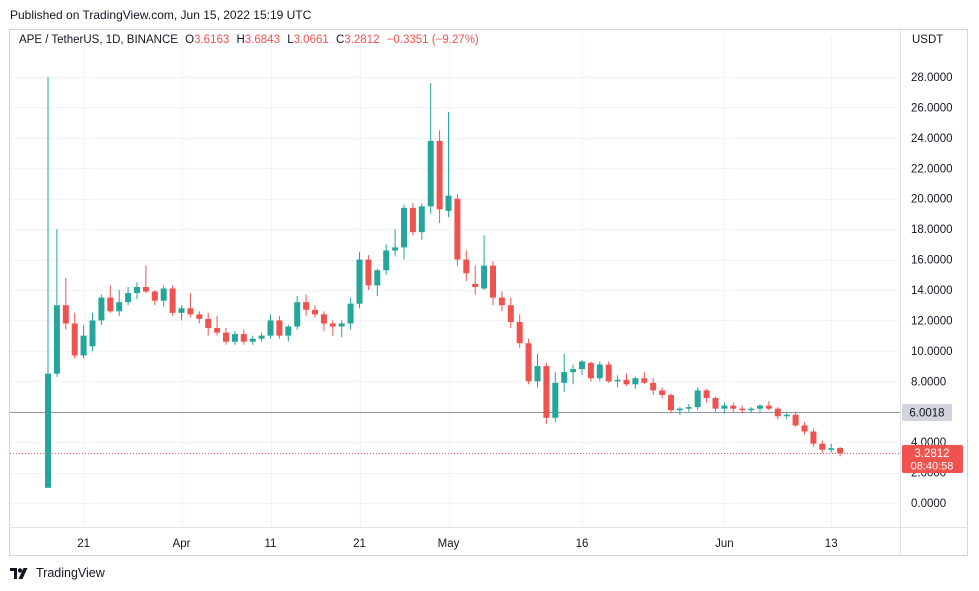 This screenshot has height=591, width=979. What do you see at coordinates (932, 352) in the screenshot?
I see `y-tick-label: 10.0000` at bounding box center [932, 352].